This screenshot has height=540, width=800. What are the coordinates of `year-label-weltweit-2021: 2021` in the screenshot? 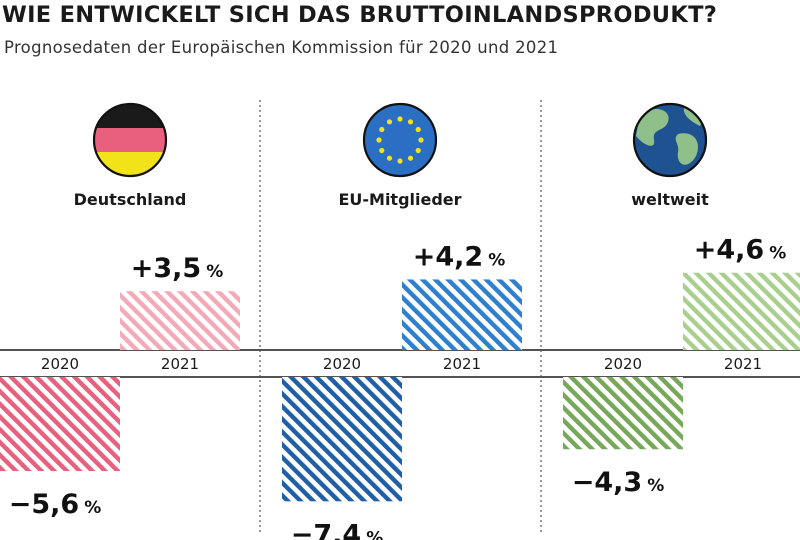 It's located at (743, 364).